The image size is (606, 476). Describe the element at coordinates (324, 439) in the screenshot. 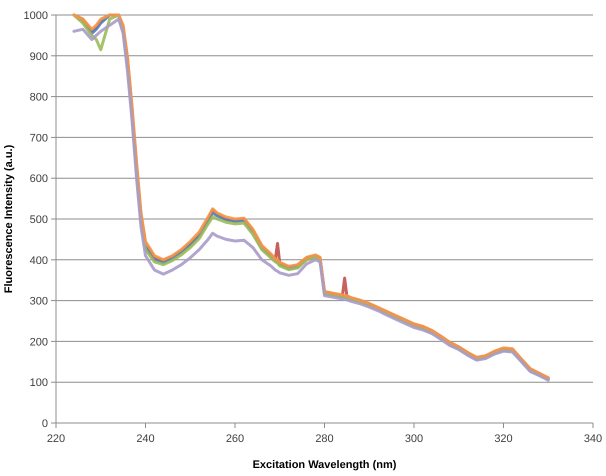

I see `x-tick-label: 280` at that location.